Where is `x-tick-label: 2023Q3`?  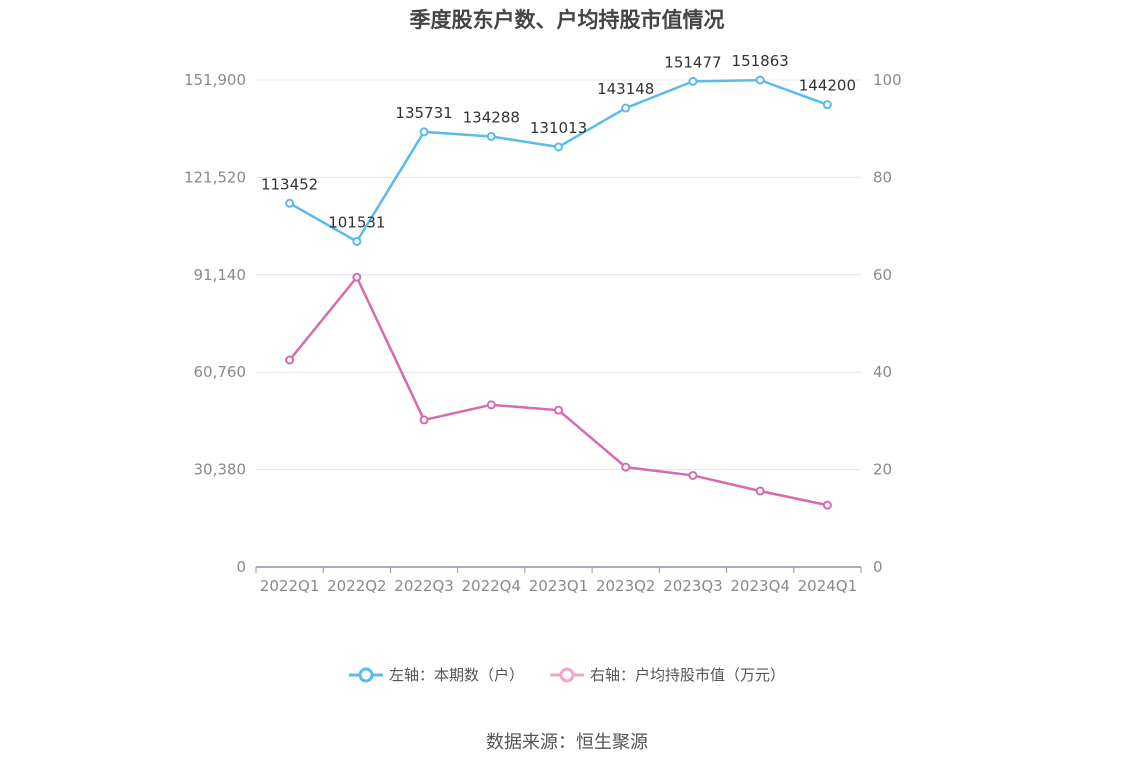
x-tick-label: 2023Q3 is located at coordinates (693, 586).